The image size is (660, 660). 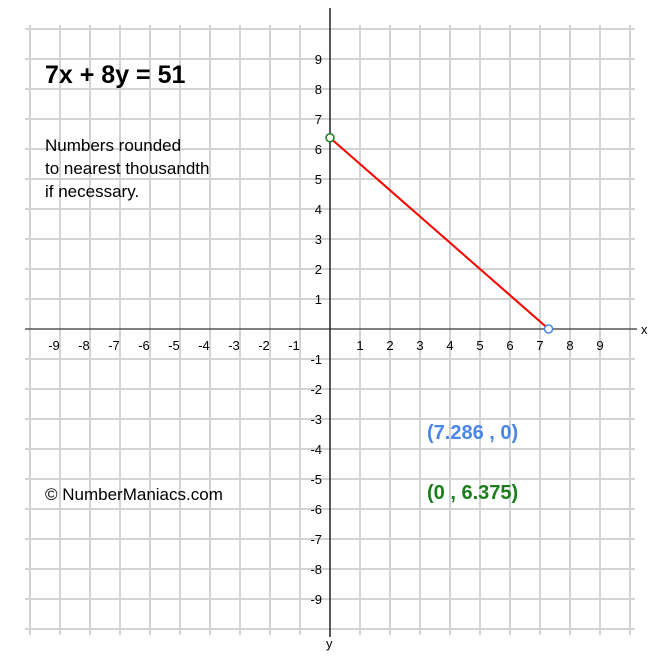 I want to click on x-tick-label: 4, so click(x=449, y=345).